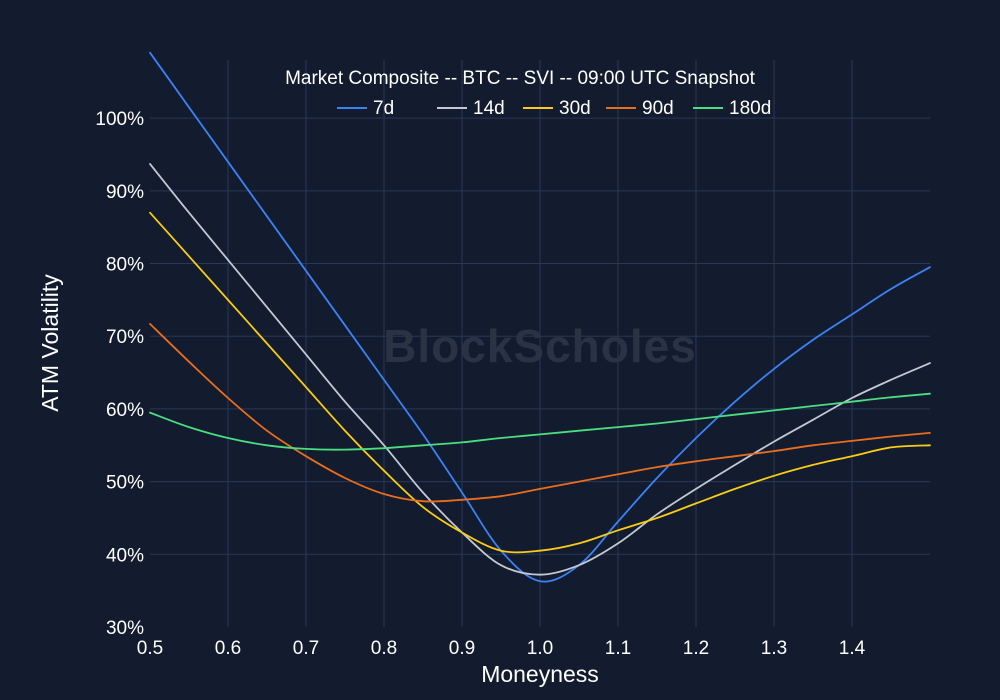 The image size is (1000, 700). I want to click on y-tick-label: 30%, so click(125, 628).